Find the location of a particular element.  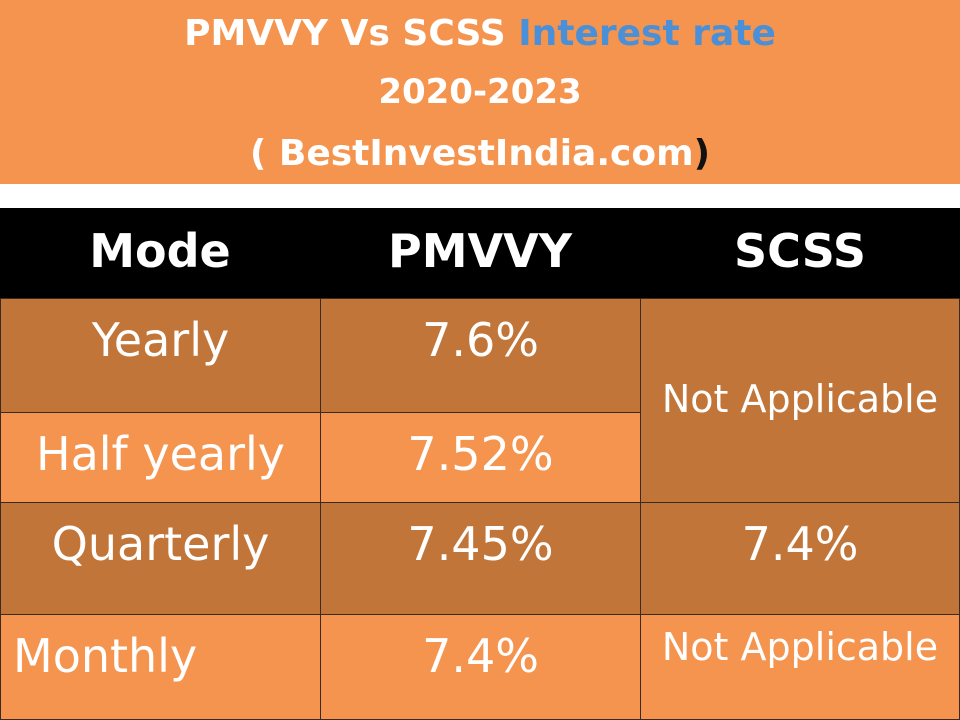

cell-text: Quarterly is located at coordinates (160, 544).